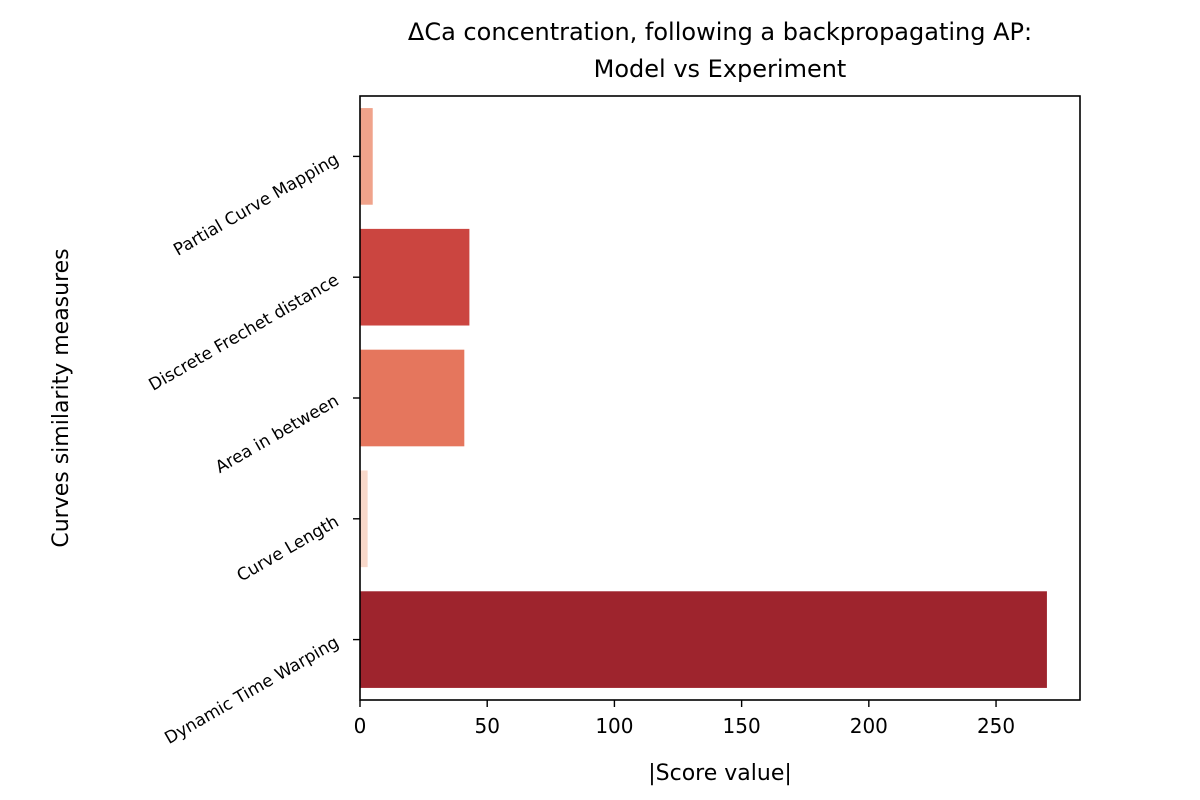  I want to click on x-tick-label: 0, so click(360, 726).